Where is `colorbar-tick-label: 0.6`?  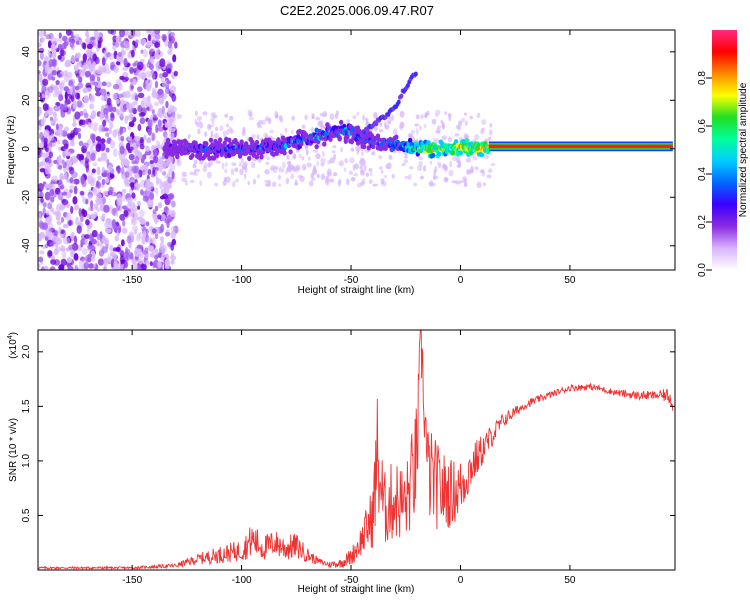 colorbar-tick-label: 0.6 is located at coordinates (702, 126).